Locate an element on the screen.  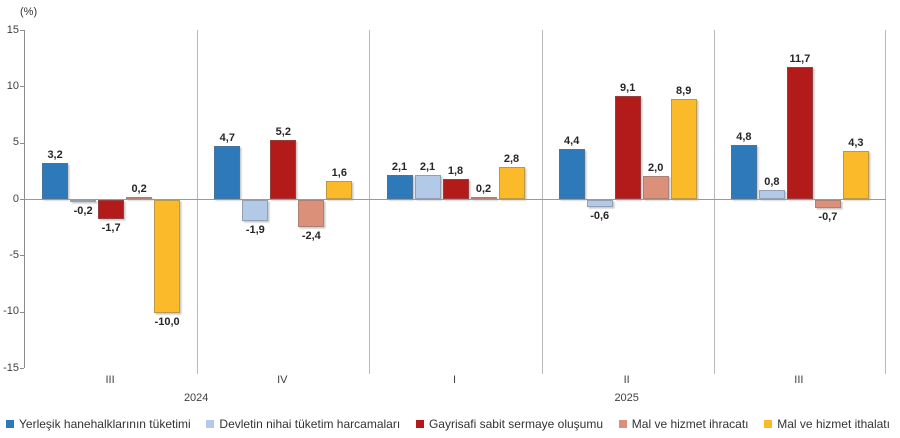
legend-swatch-exports is located at coordinates (622, 424).